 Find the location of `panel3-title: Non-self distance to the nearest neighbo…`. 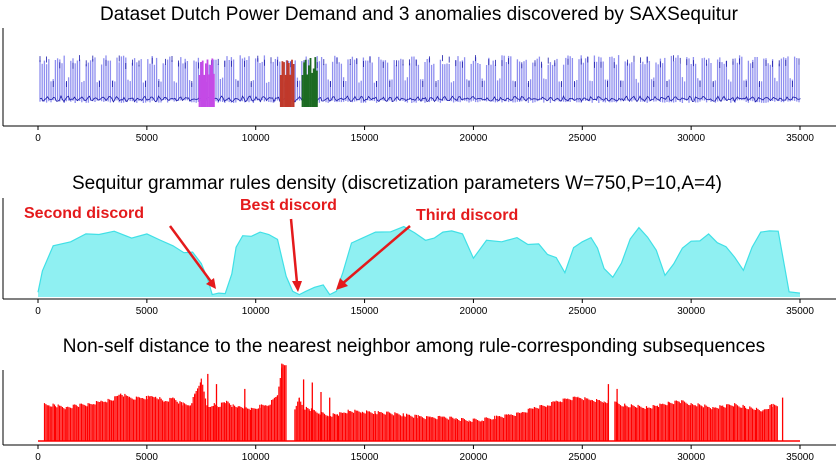

panel3-title: Non-self distance to the nearest neighbo… is located at coordinates (414, 346).